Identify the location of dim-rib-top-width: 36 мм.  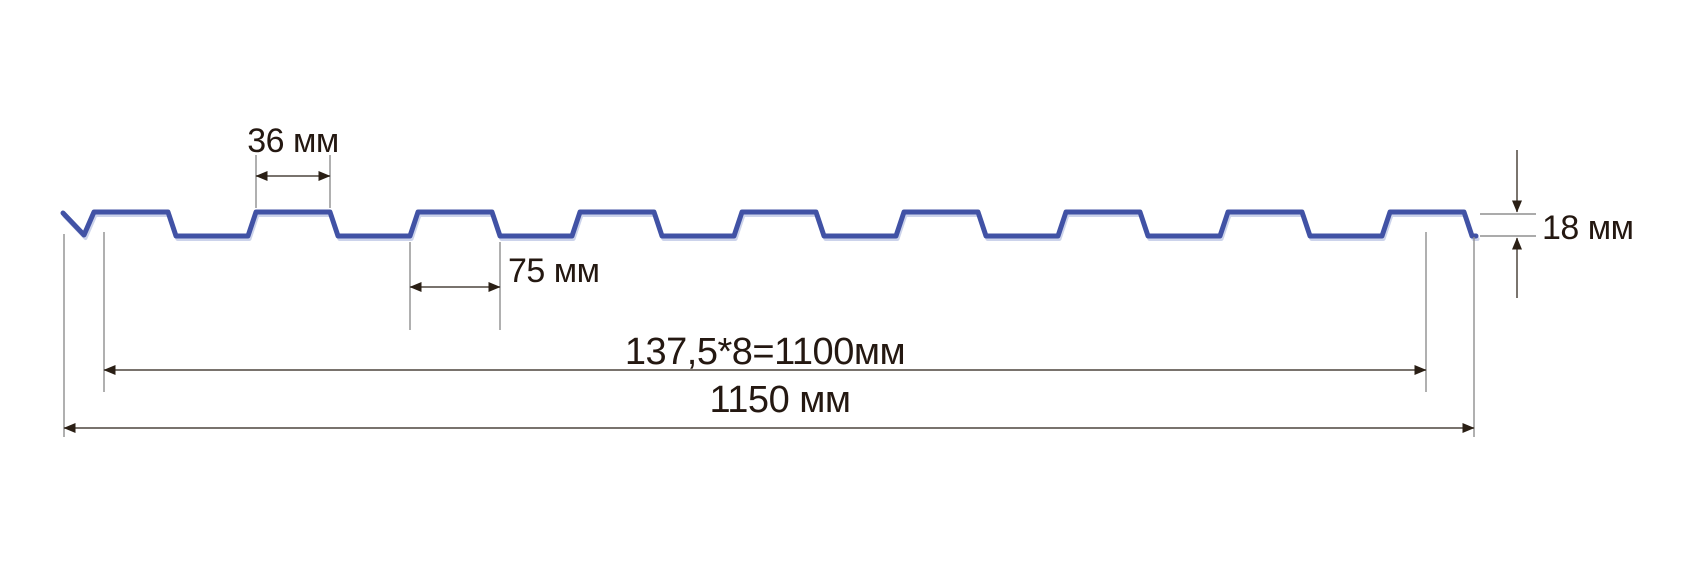
(293, 165).